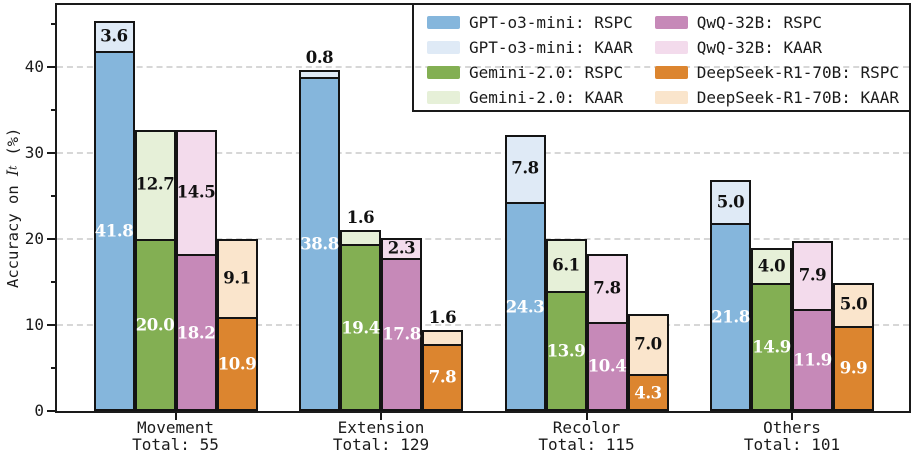  Describe the element at coordinates (607, 366) in the screenshot. I see `bar-value-label-rspc: 10.4` at that location.